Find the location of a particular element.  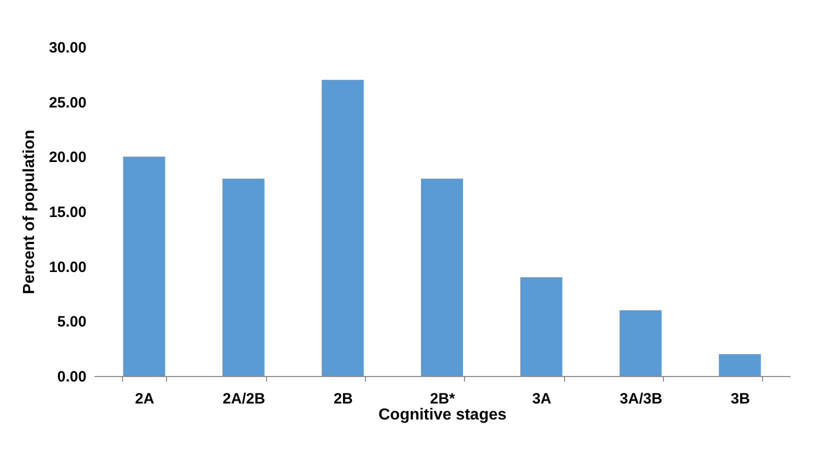

y-tick-label: 15.00 is located at coordinates (67, 212).